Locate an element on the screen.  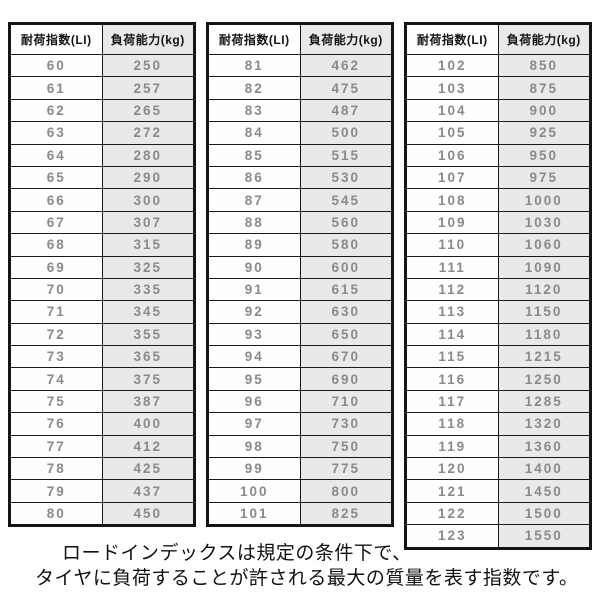
load-index-cell: 113 is located at coordinates (452, 312).